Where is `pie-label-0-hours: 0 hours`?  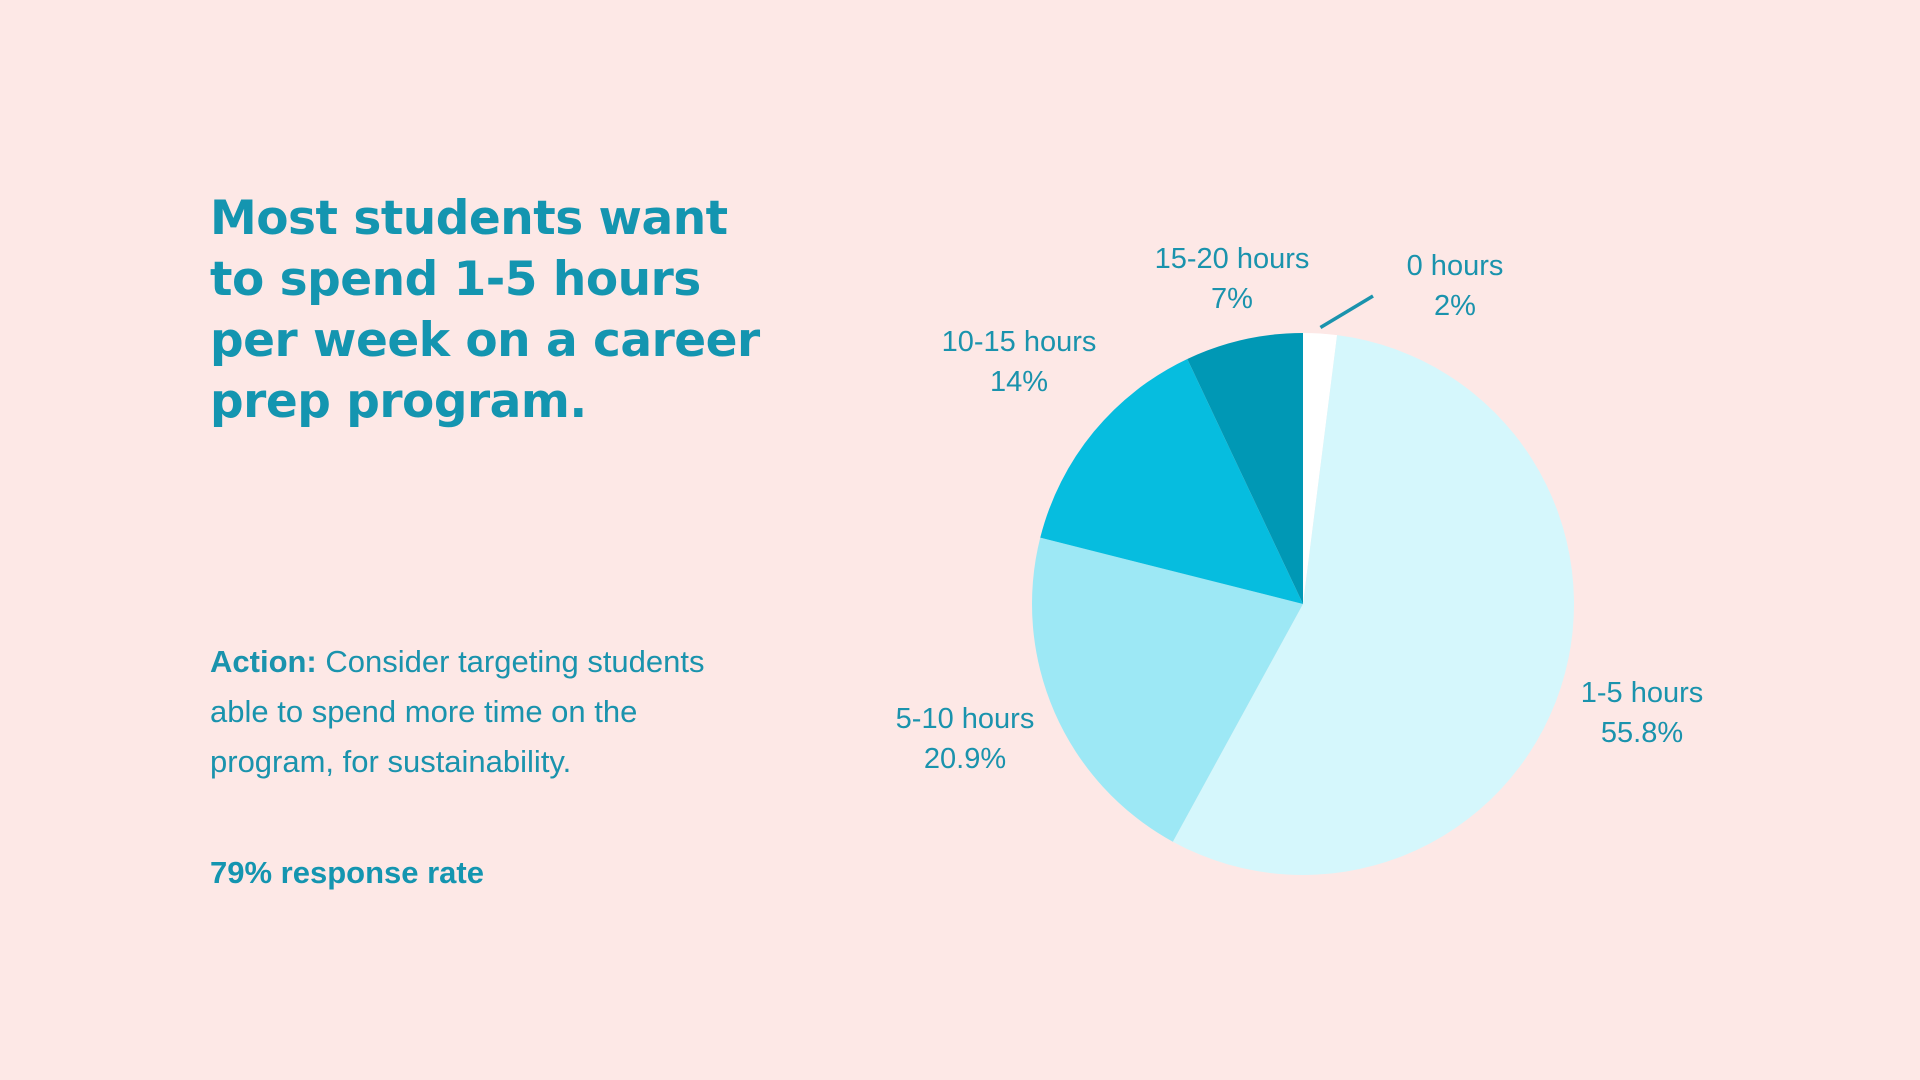 pie-label-0-hours: 0 hours is located at coordinates (1455, 266).